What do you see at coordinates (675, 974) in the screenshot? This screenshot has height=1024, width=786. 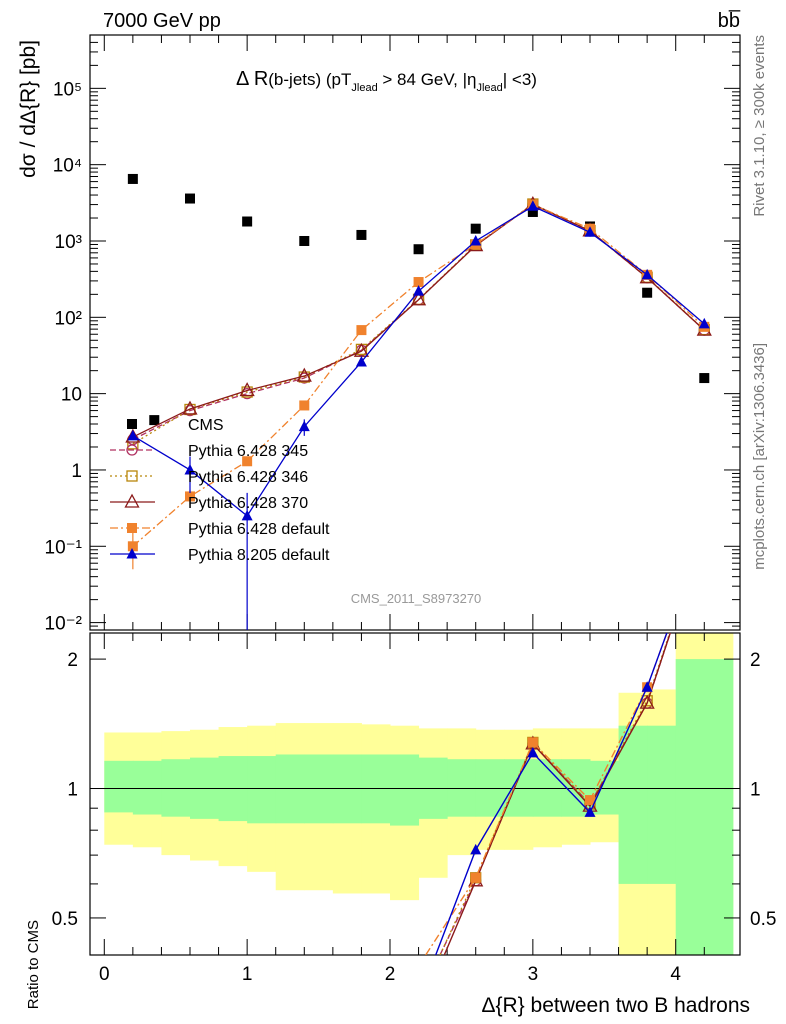 I see `x-tick-label: 4` at bounding box center [675, 974].